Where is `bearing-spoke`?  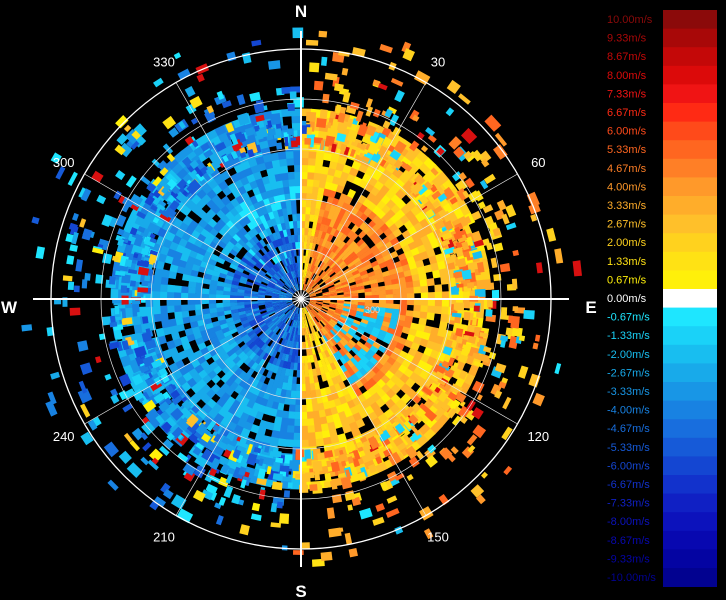 bearing-spoke is located at coordinates (363, 407).